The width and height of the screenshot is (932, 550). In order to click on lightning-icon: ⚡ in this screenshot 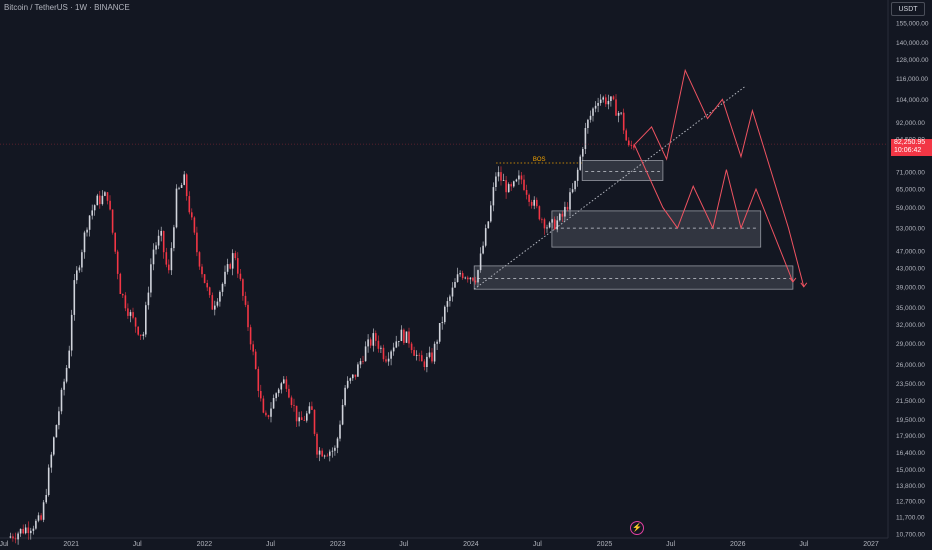, I will do `click(637, 528)`.